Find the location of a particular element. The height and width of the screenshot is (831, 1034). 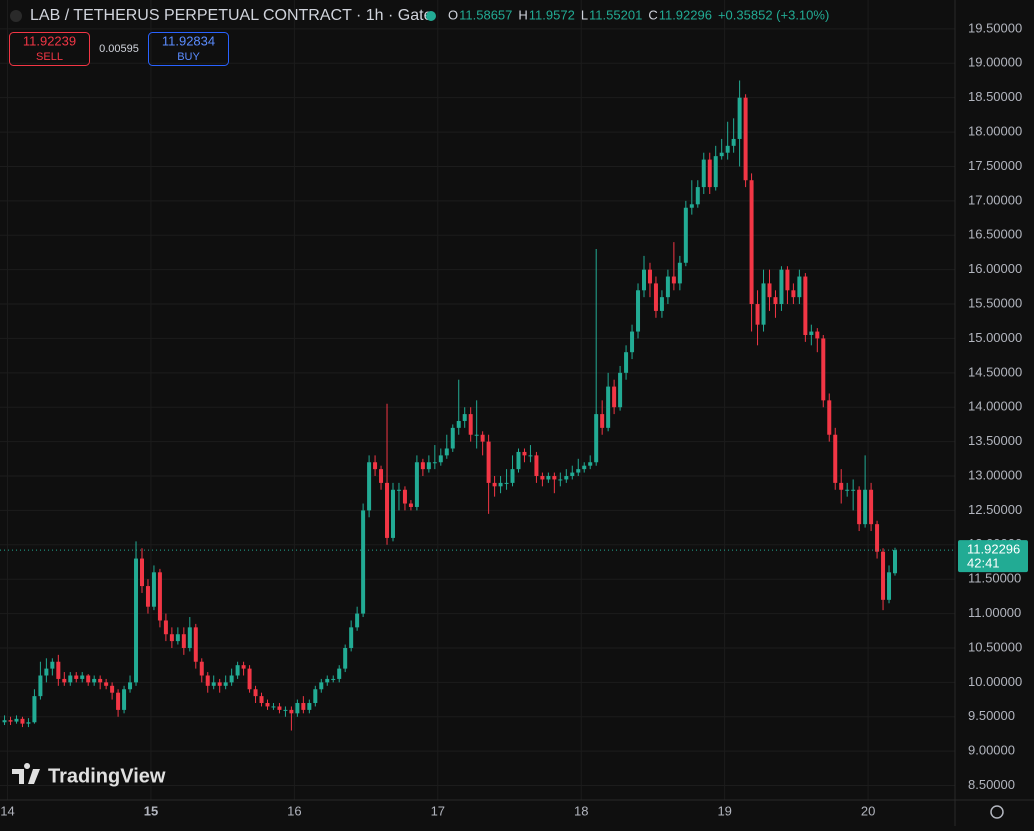

x-tick-label: 17 is located at coordinates (438, 810).